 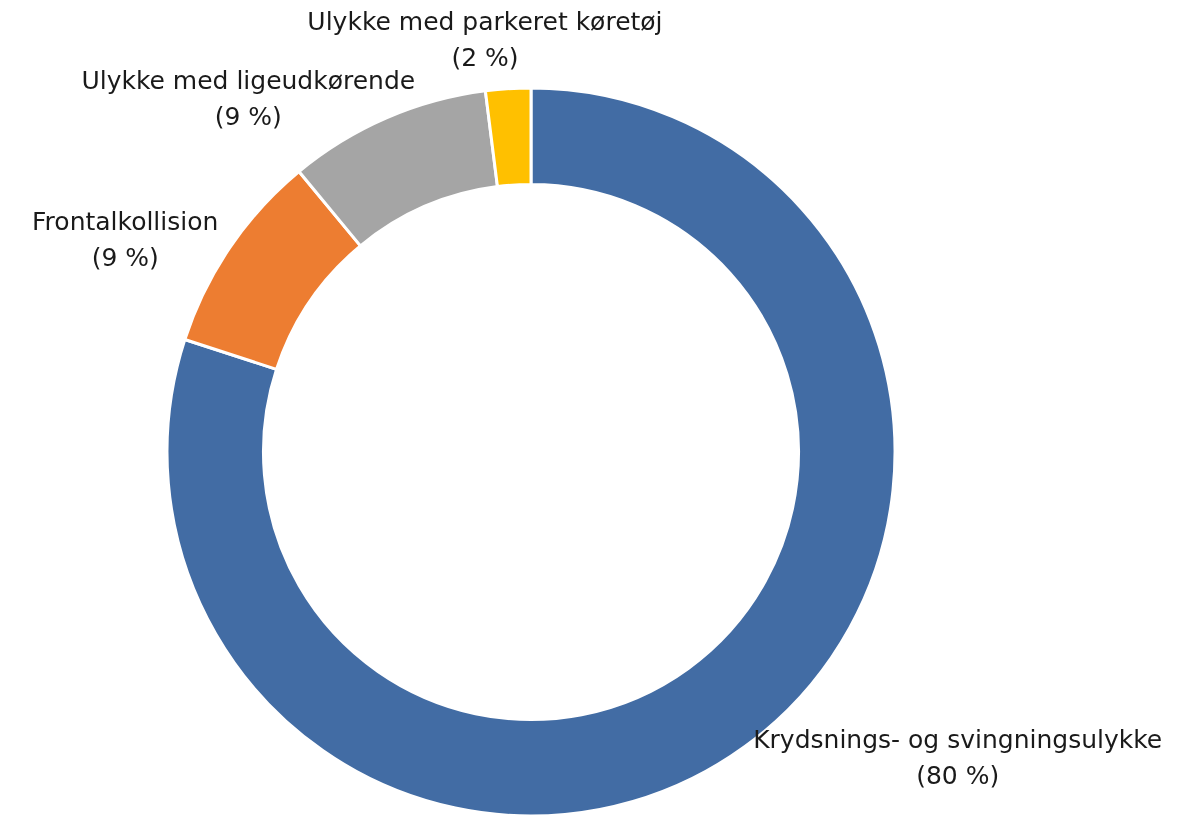 What do you see at coordinates (485, 57) in the screenshot?
I see `data-label: (2 %)` at bounding box center [485, 57].